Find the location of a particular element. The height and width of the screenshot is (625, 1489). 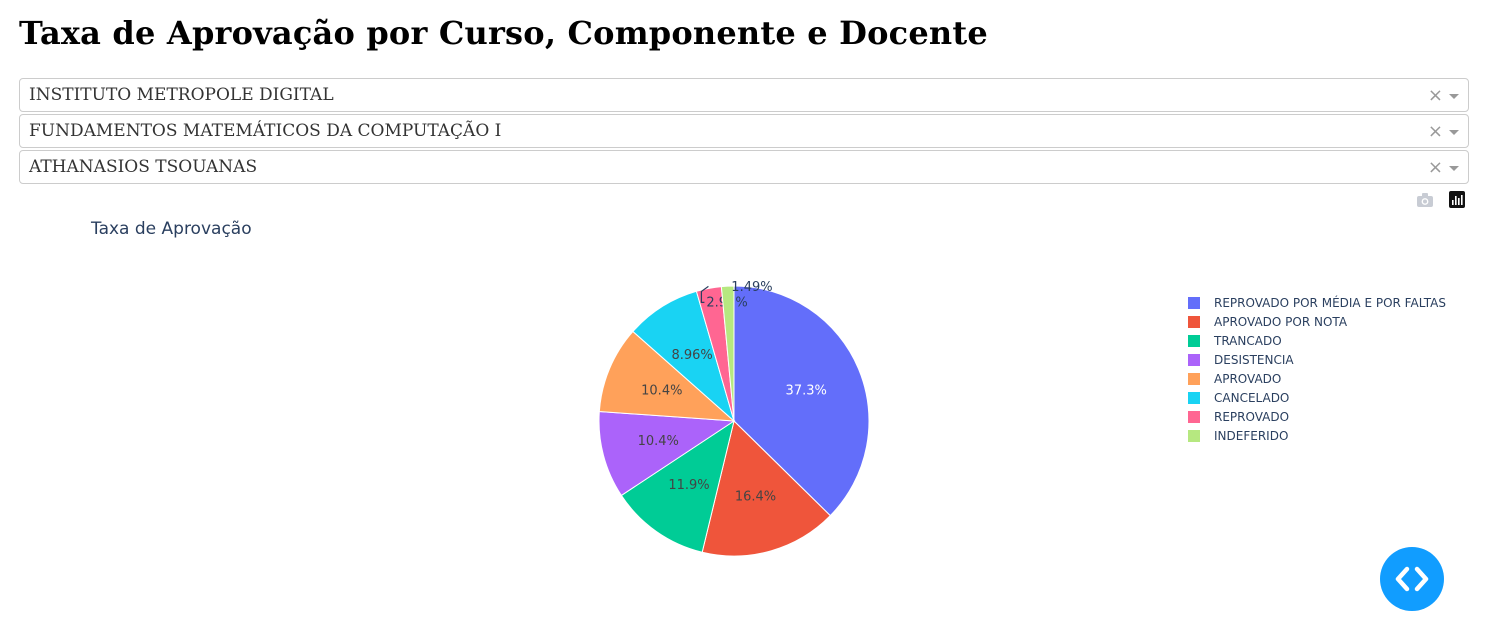

code-toggle-button is located at coordinates (1412, 579).